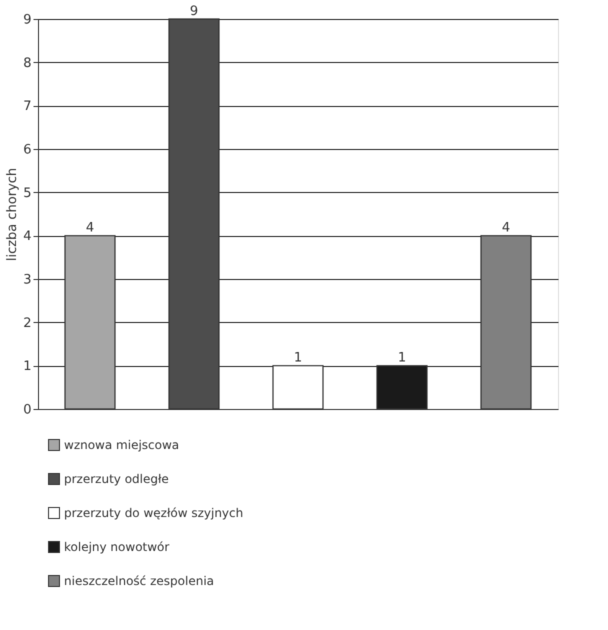 Image resolution: width=608 pixels, height=630 pixels. What do you see at coordinates (27, 63) in the screenshot?
I see `y-tick-label: 8` at bounding box center [27, 63].